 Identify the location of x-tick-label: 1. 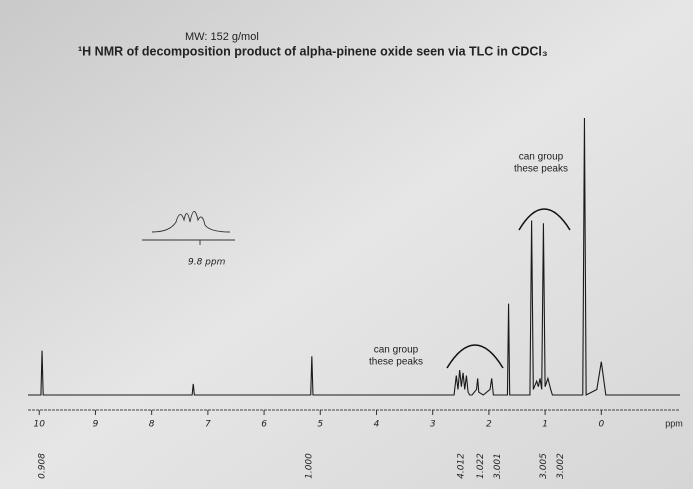
(545, 425).